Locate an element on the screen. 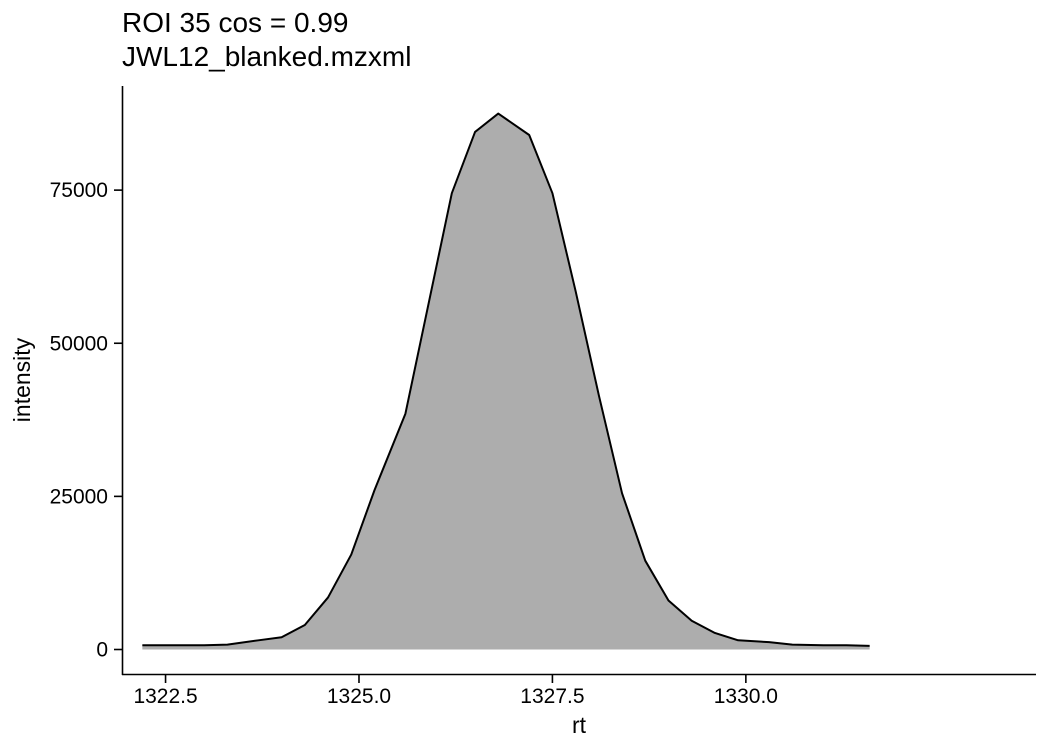  x-axis-ticks: 1322.5 1325.0 1327.5 1330.0 is located at coordinates (455, 691).